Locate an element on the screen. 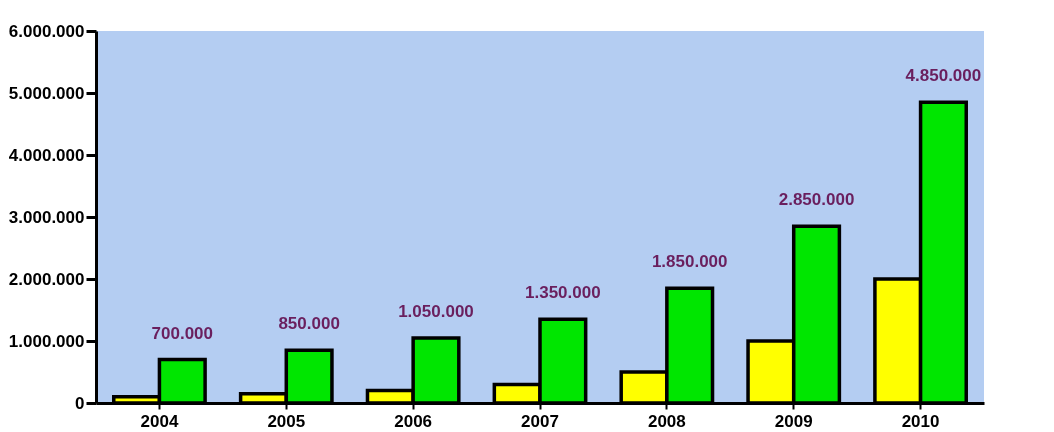 The height and width of the screenshot is (432, 1054). y-tick-label: 5.000.000 is located at coordinates (46, 93).